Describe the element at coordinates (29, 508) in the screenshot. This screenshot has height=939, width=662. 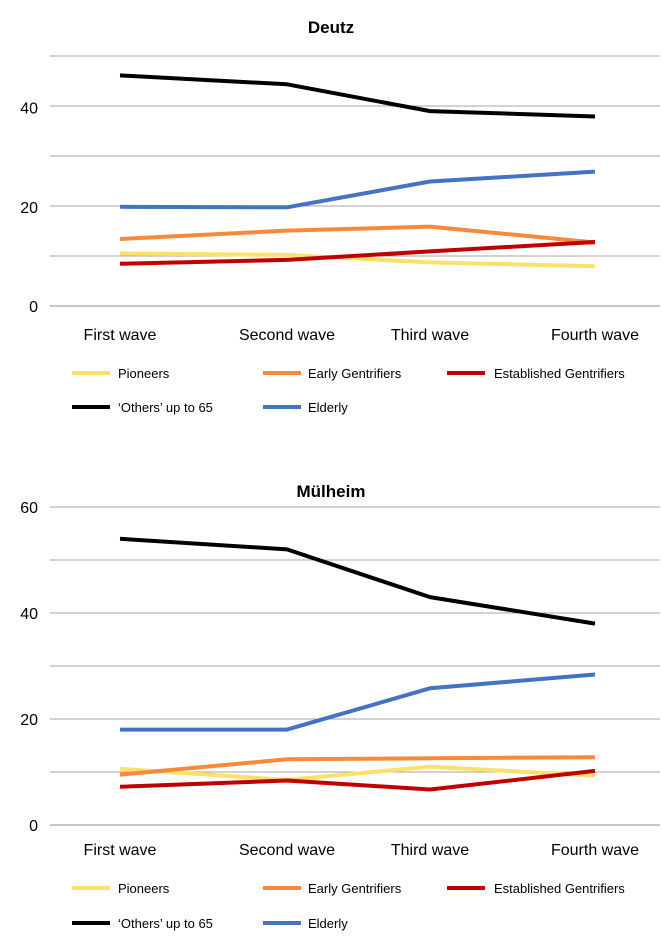
I see `y-tick-label: 60` at that location.